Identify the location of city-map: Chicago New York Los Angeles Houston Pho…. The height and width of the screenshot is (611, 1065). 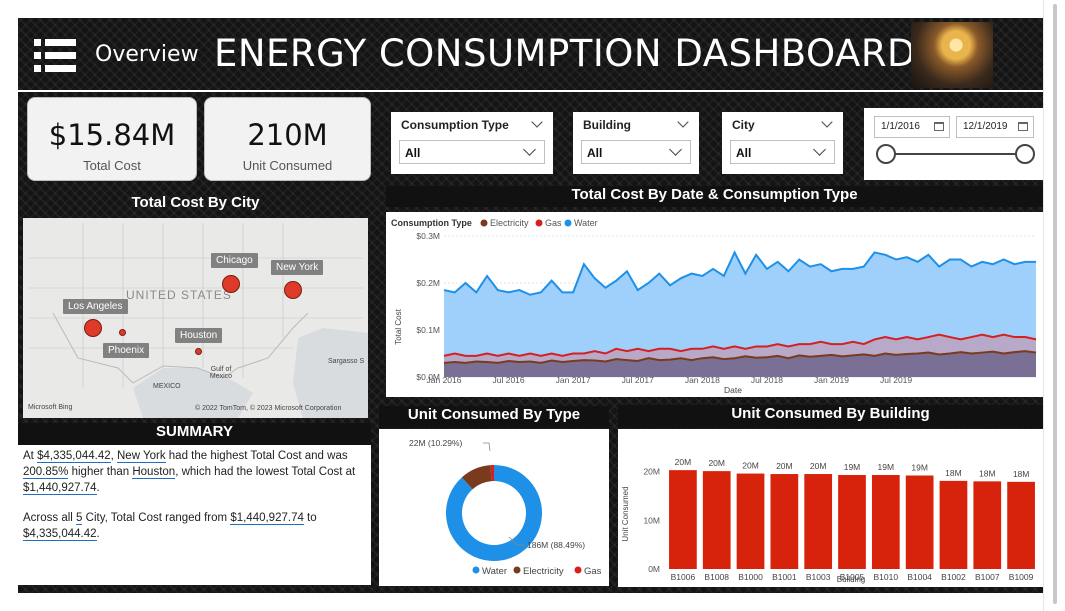
(195, 318).